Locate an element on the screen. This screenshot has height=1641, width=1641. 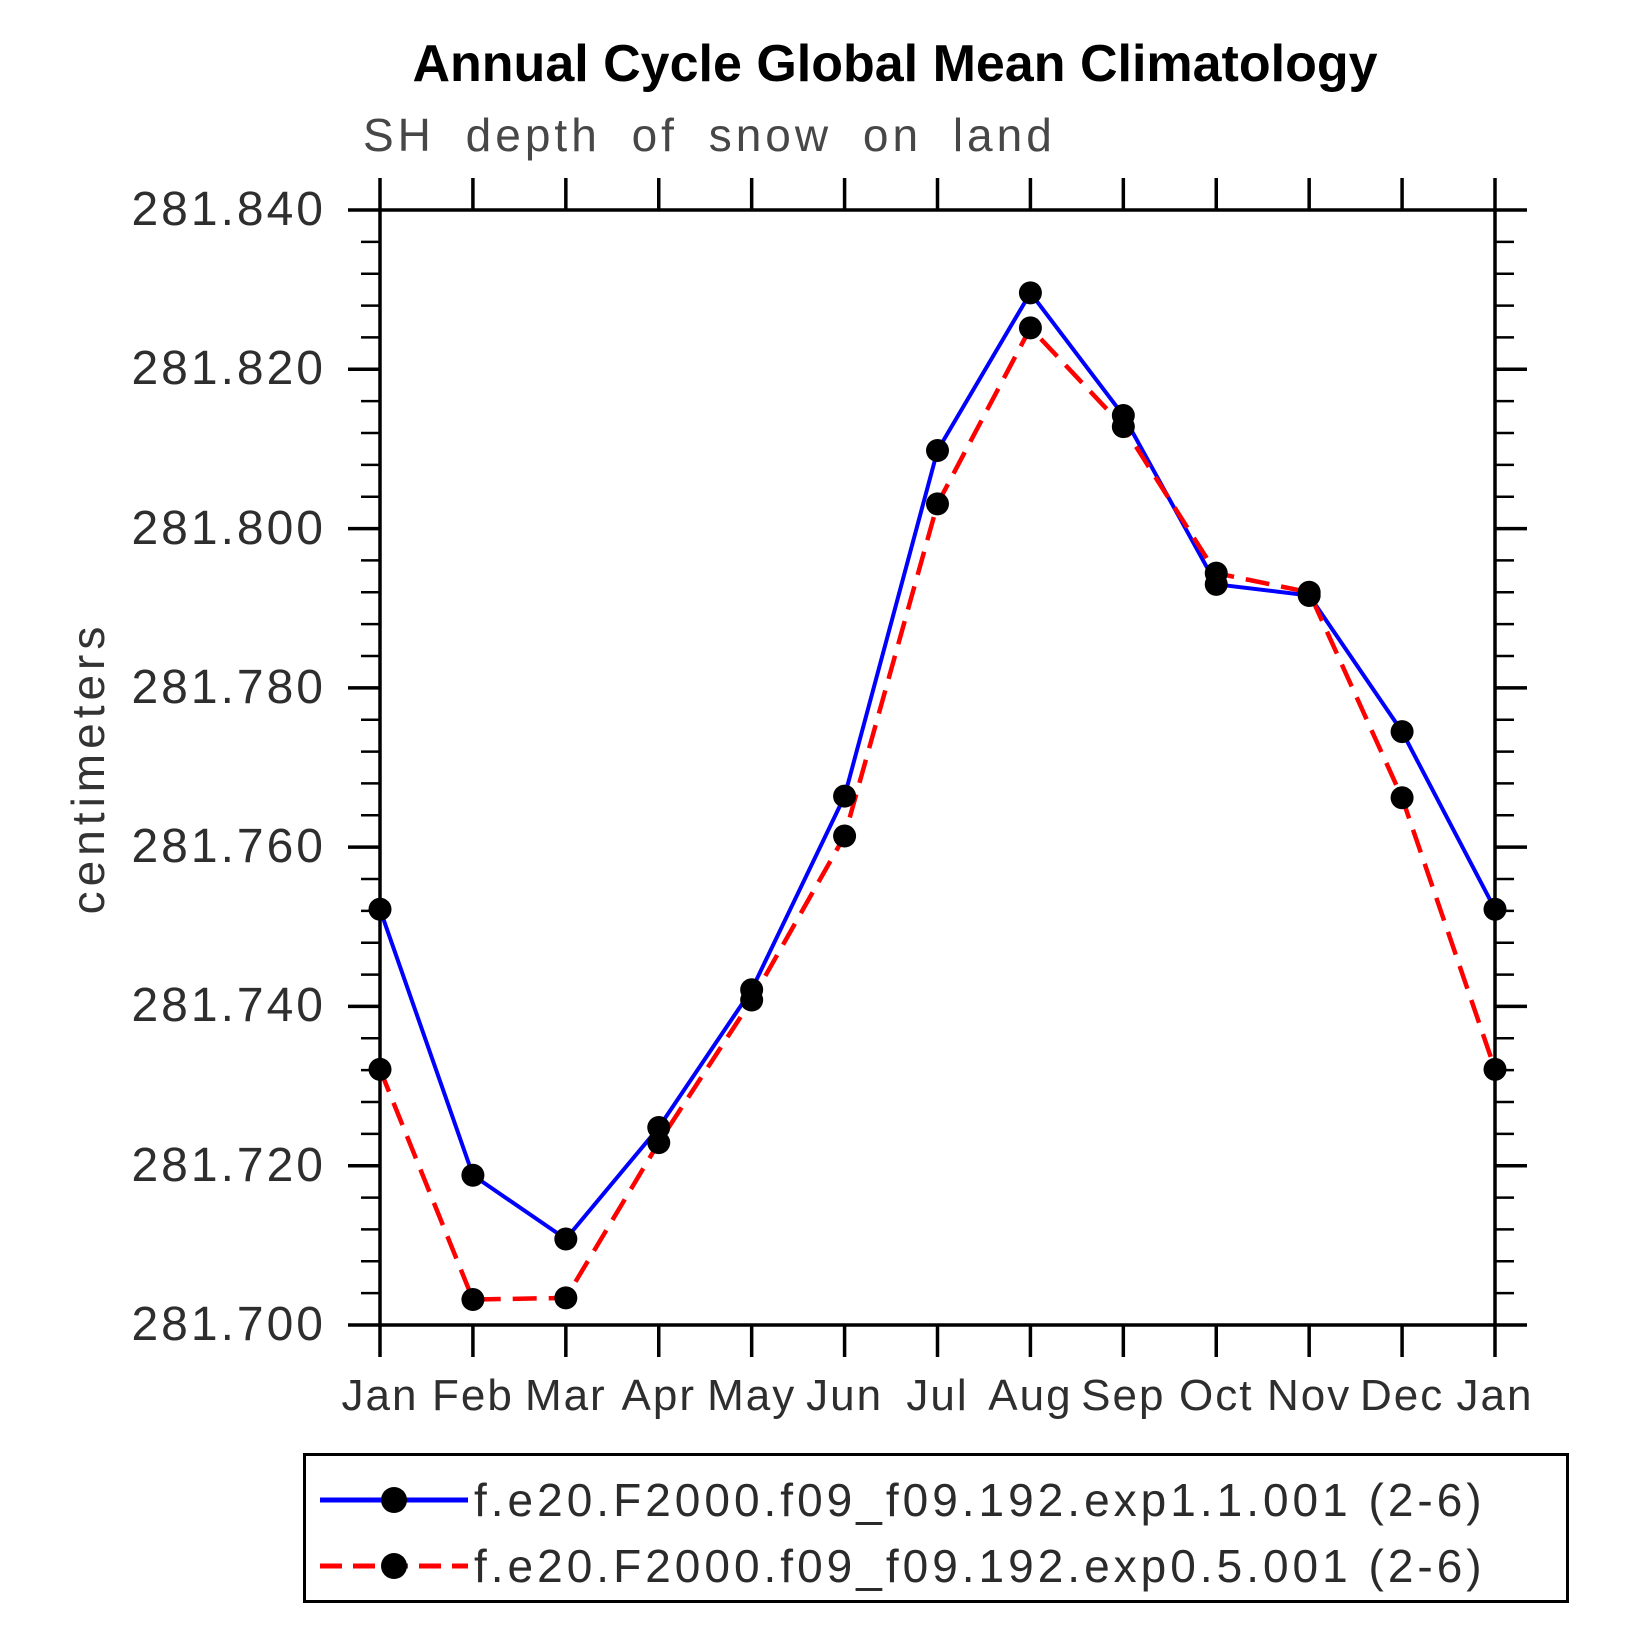
legend-line-sample-solid is located at coordinates (394, 1500).